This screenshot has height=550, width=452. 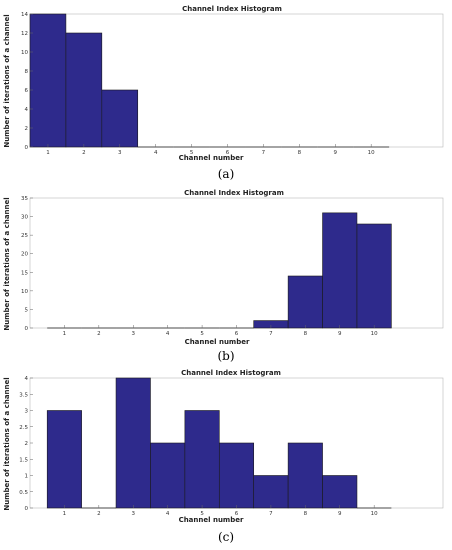 What do you see at coordinates (23, 395) in the screenshot?
I see `y-tick-label: 3.5` at bounding box center [23, 395].